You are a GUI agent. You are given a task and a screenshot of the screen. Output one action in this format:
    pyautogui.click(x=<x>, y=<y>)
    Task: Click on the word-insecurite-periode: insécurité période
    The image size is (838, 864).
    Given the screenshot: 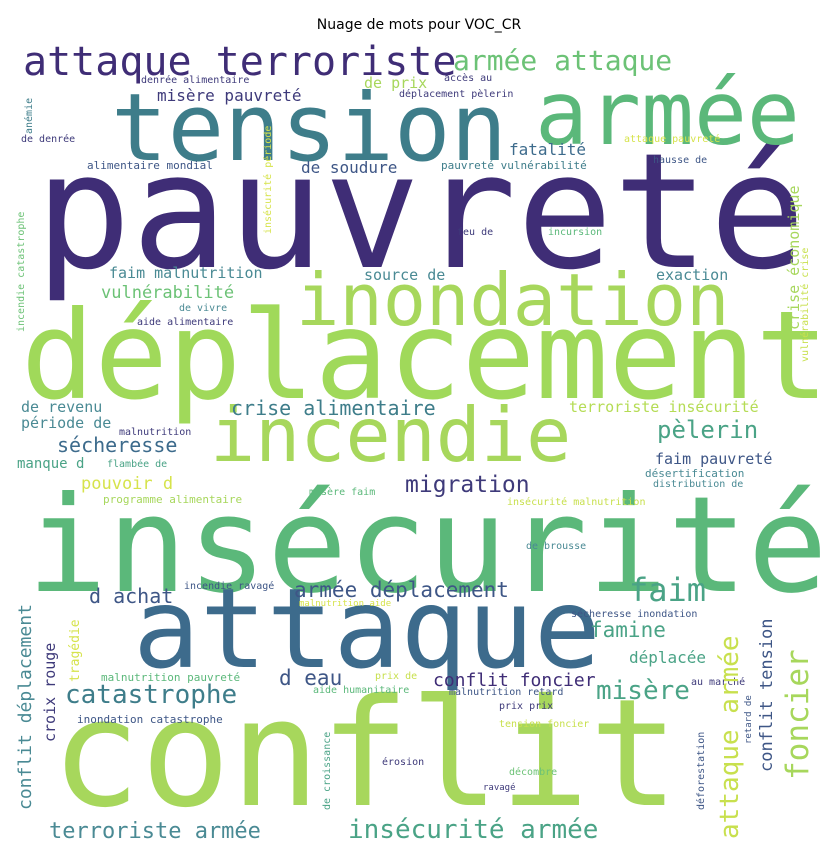 What is the action you would take?
    pyautogui.click(x=268, y=179)
    